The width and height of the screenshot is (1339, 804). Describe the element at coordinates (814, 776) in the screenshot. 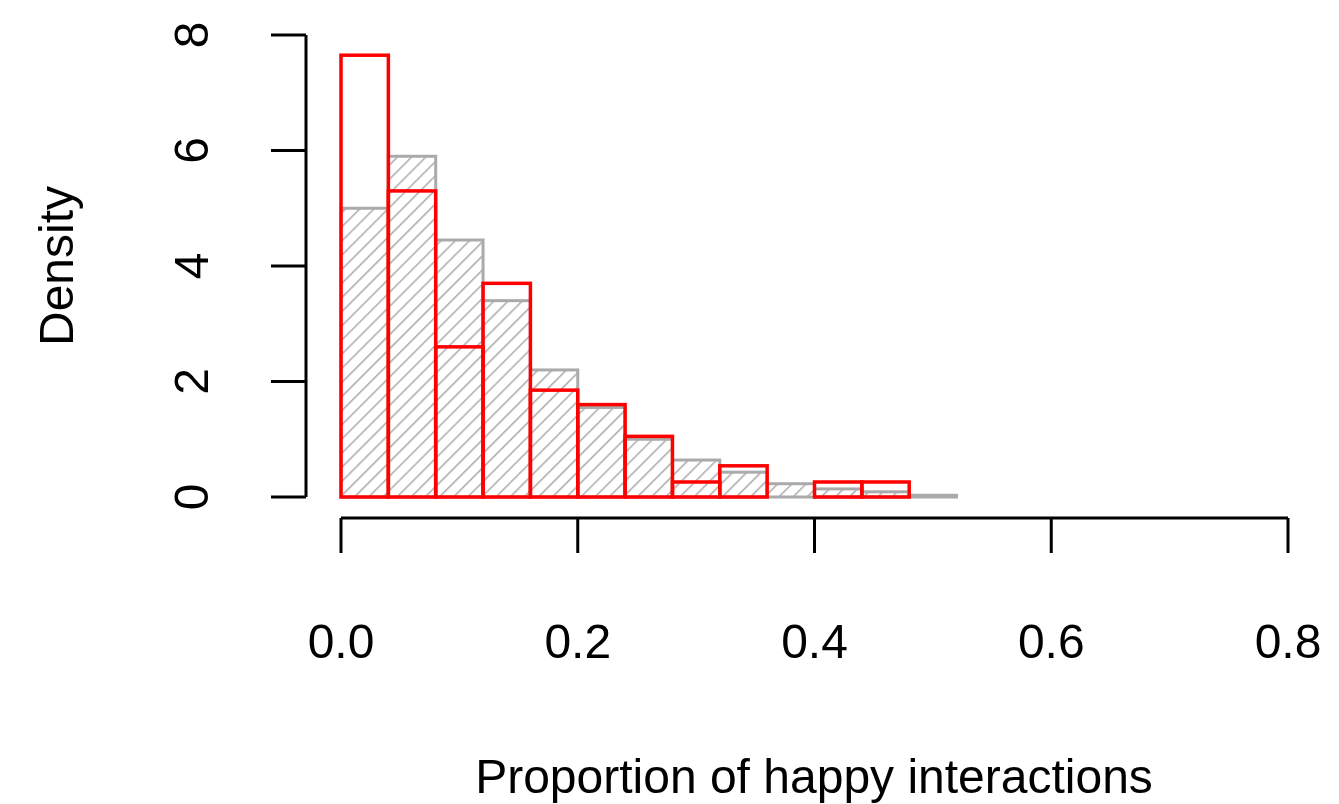

I see `x-axis-title: Proportion of happy interactions` at that location.